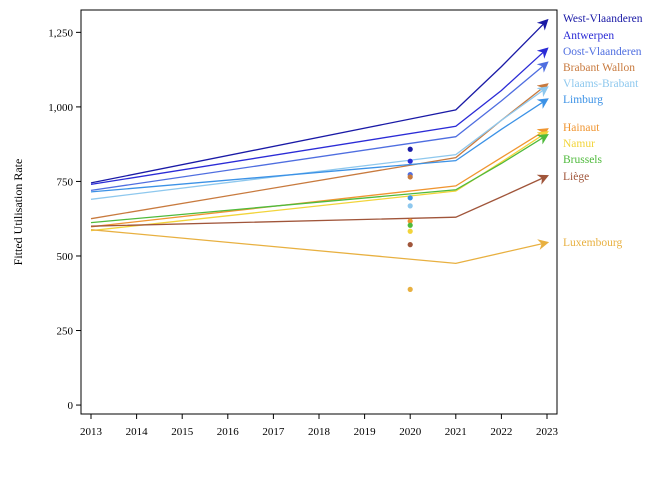 The width and height of the screenshot is (672, 480). I want to click on x-tick-label: 2018, so click(319, 432).